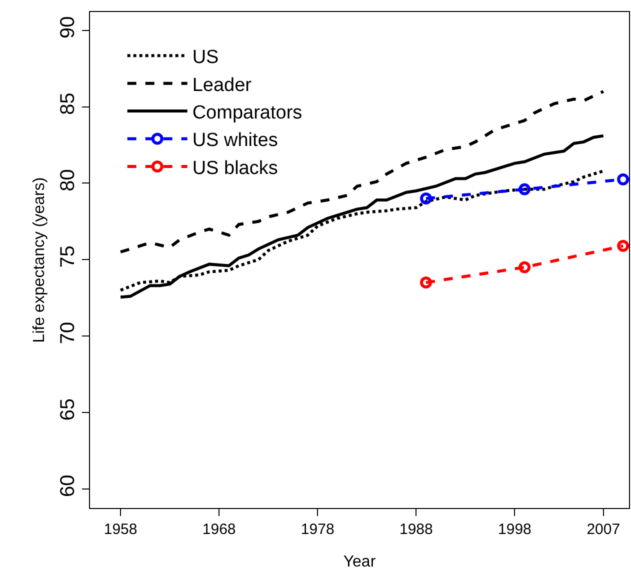 The image size is (631, 580). I want to click on x-tick-label: 1988, so click(416, 529).